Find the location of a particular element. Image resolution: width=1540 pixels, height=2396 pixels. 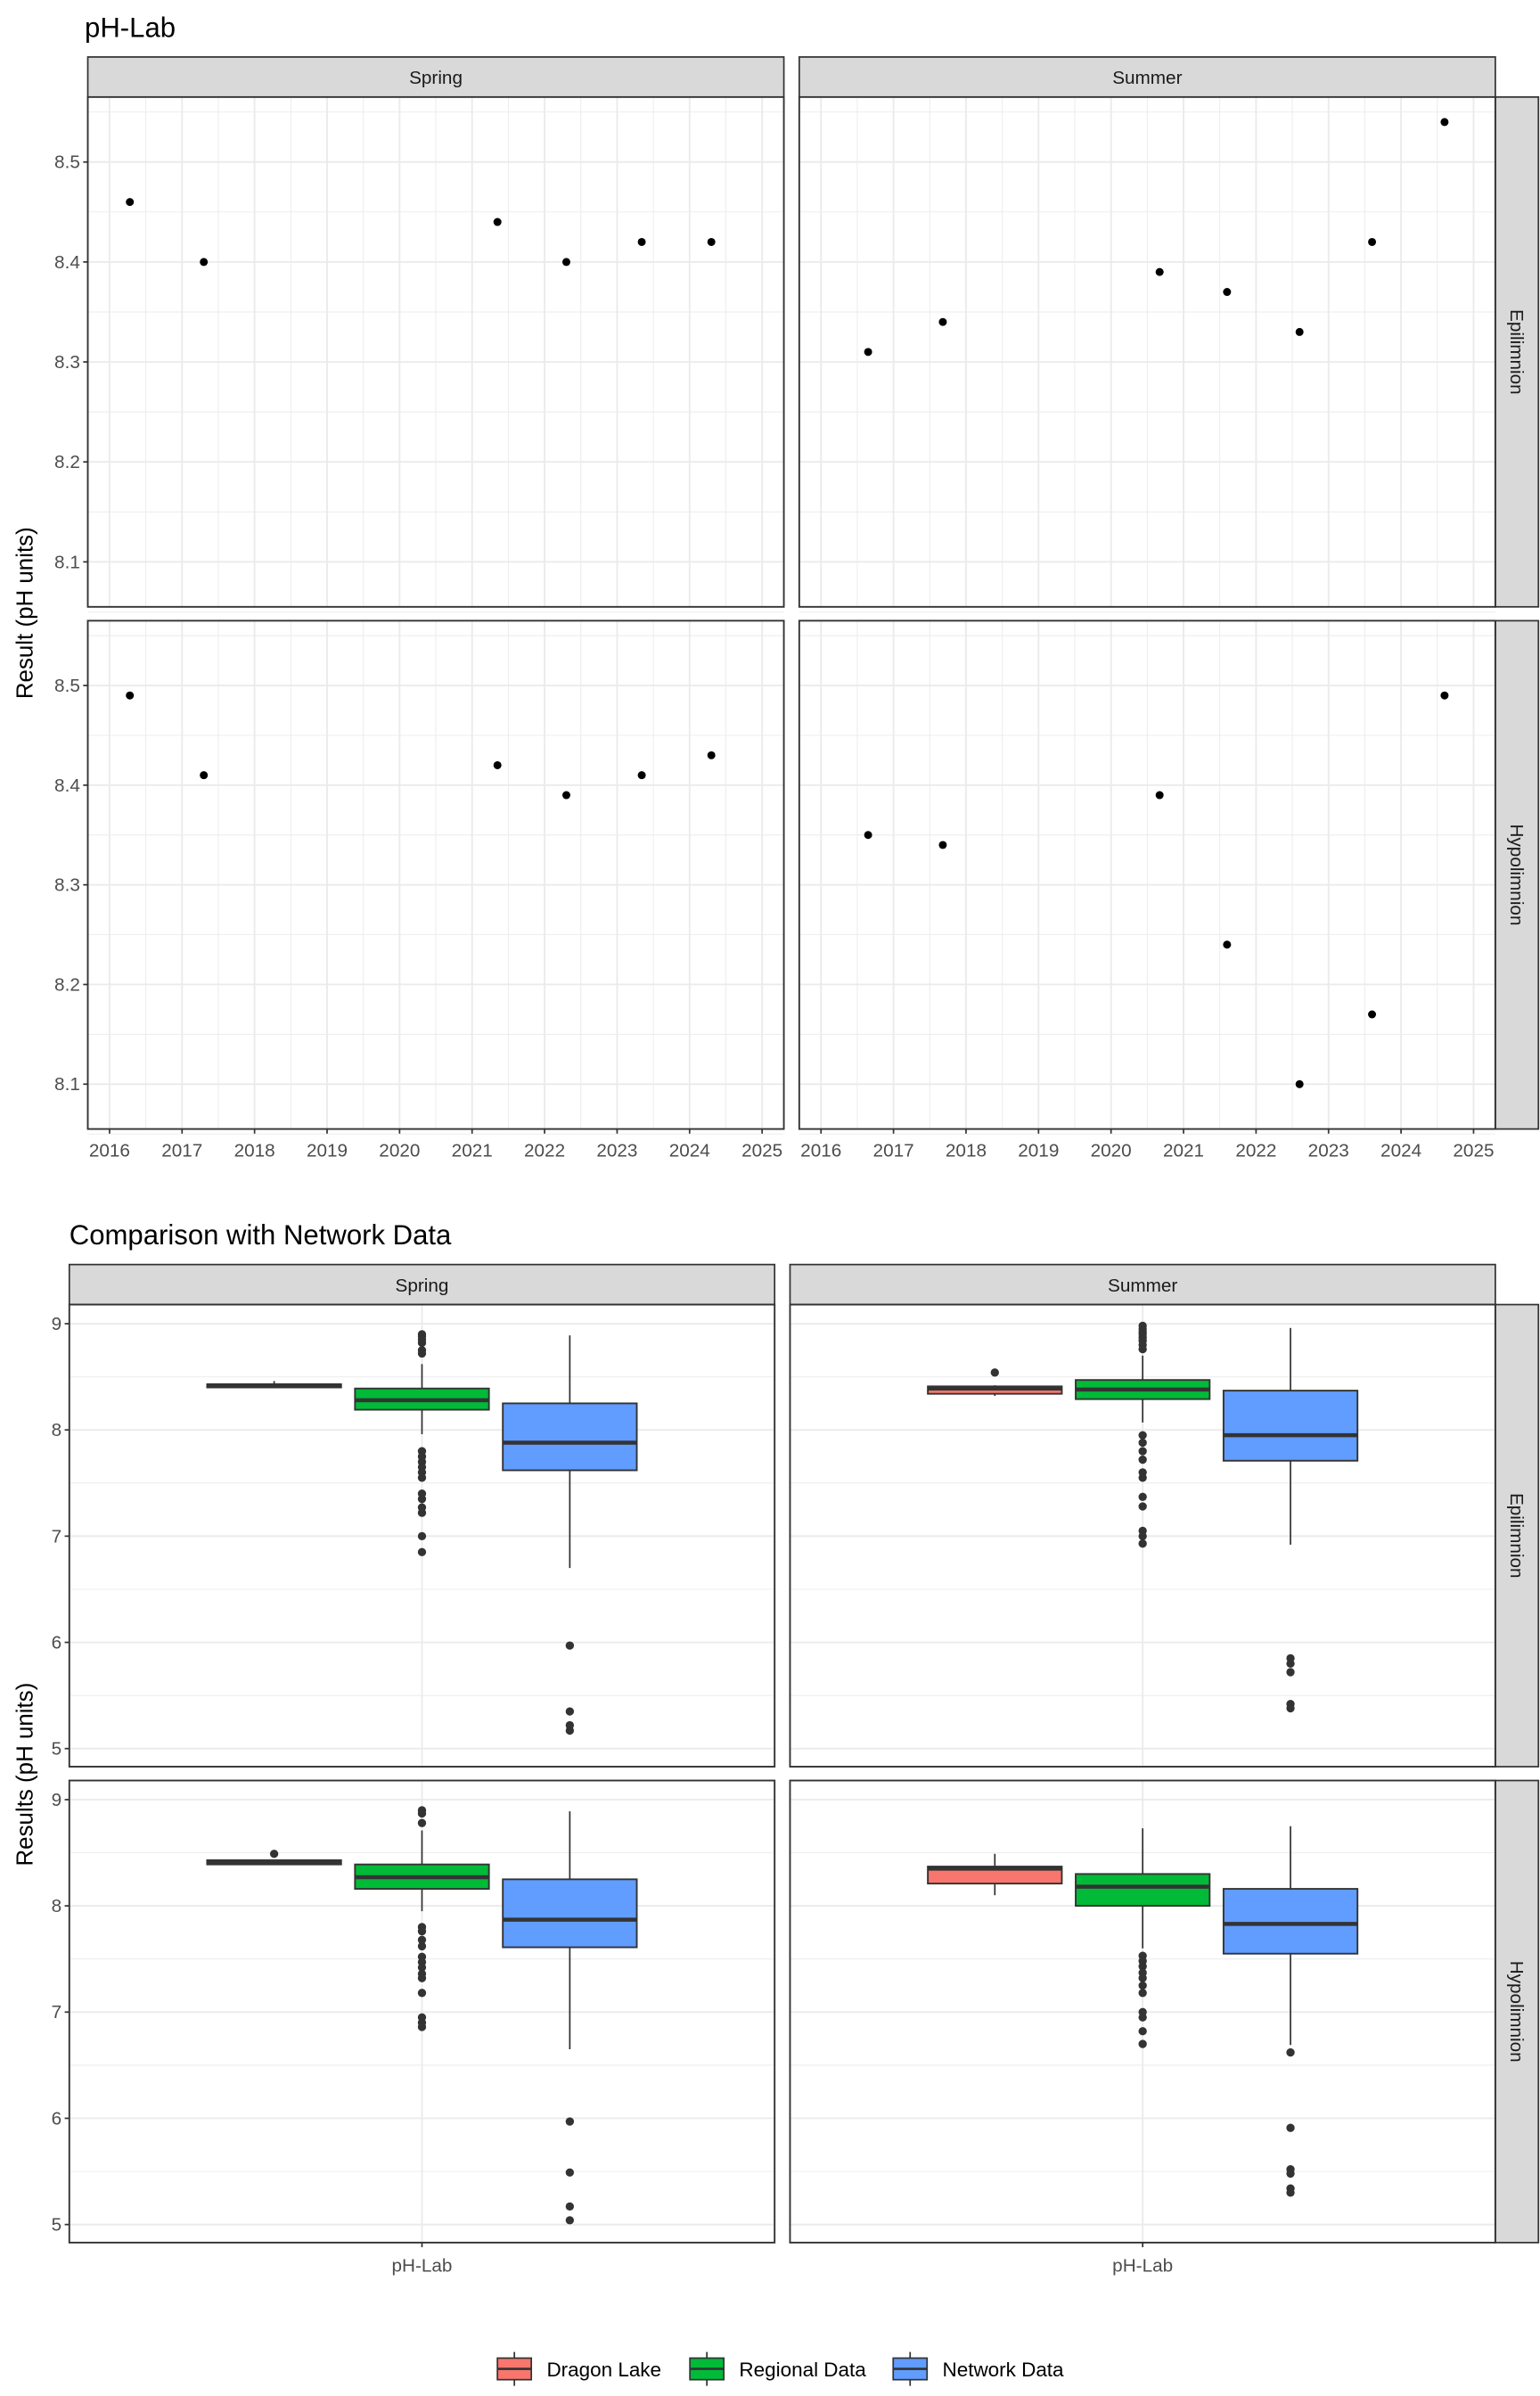

box-title: Comparison with Network Data is located at coordinates (261, 1235).